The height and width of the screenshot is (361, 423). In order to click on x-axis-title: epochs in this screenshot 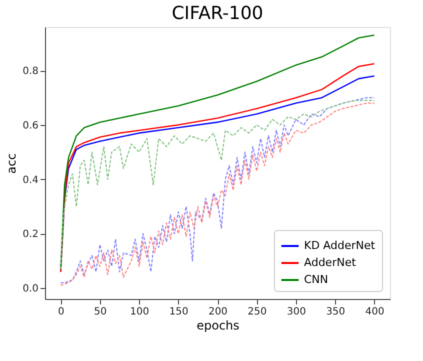, I will do `click(218, 325)`.